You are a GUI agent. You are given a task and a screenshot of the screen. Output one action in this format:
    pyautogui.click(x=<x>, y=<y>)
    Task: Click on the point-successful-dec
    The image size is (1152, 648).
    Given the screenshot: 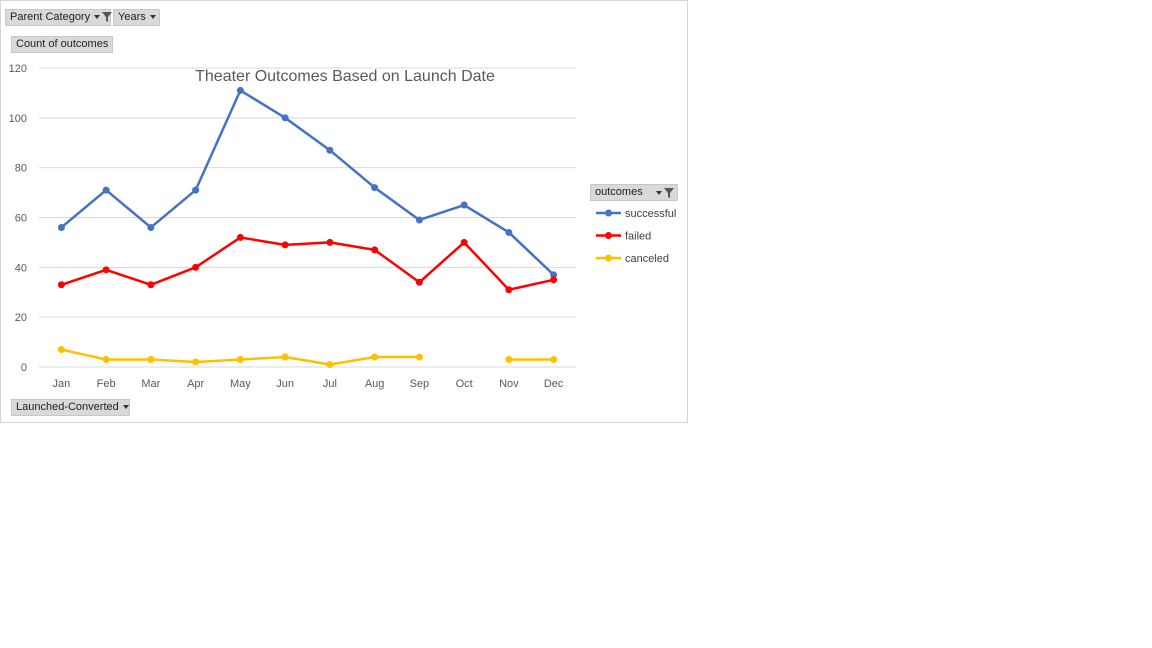 What is the action you would take?
    pyautogui.click(x=554, y=275)
    